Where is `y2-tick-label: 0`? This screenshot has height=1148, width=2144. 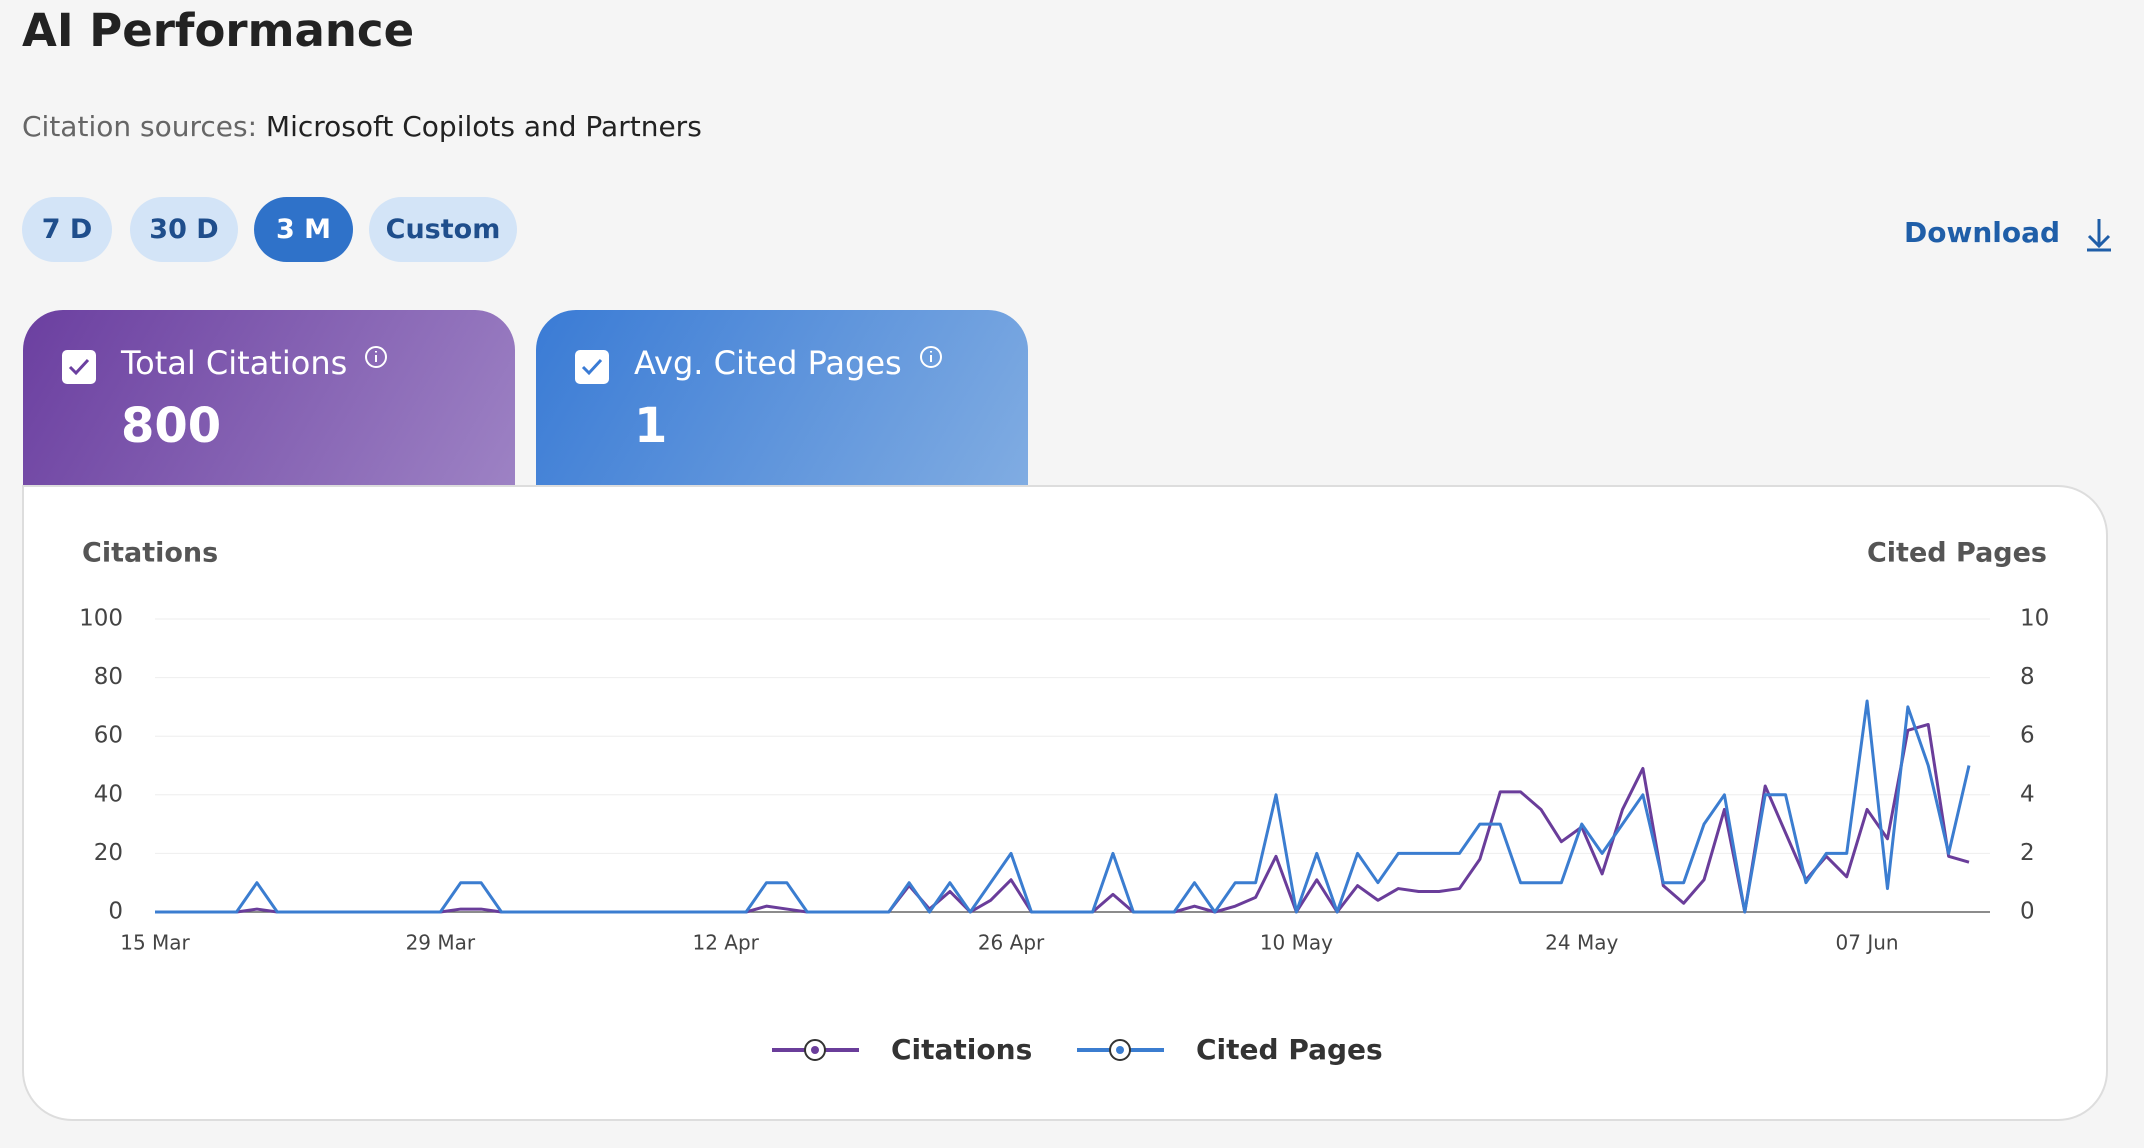
y2-tick-label: 0 is located at coordinates (2027, 912).